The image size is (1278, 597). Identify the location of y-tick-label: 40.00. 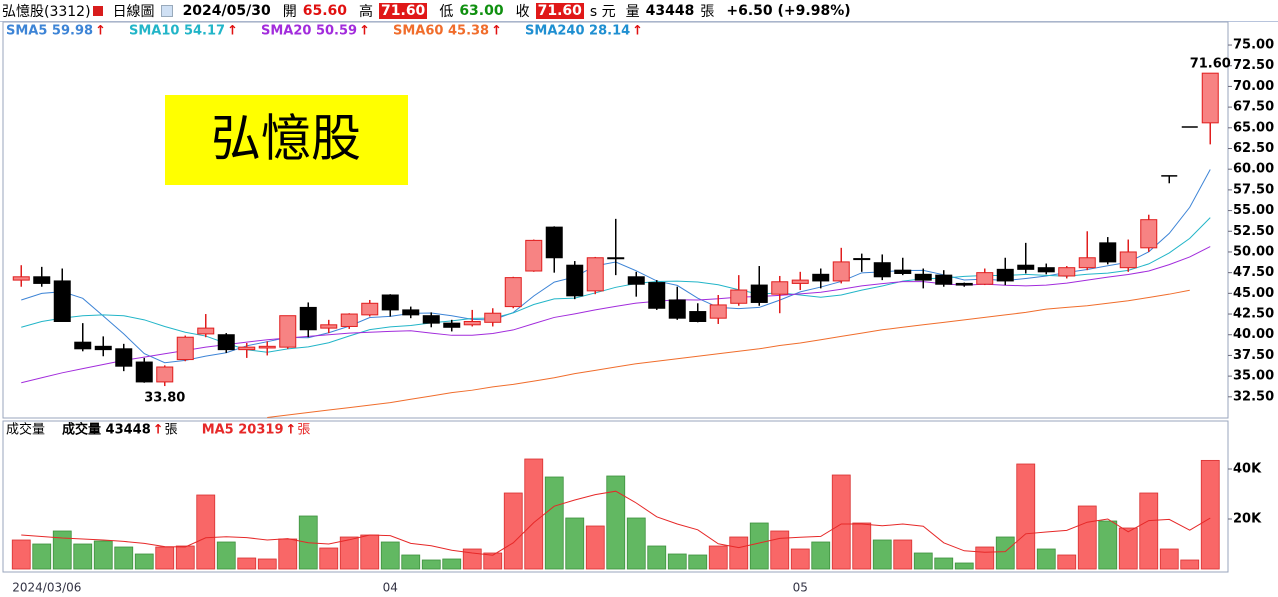
(1253, 334).